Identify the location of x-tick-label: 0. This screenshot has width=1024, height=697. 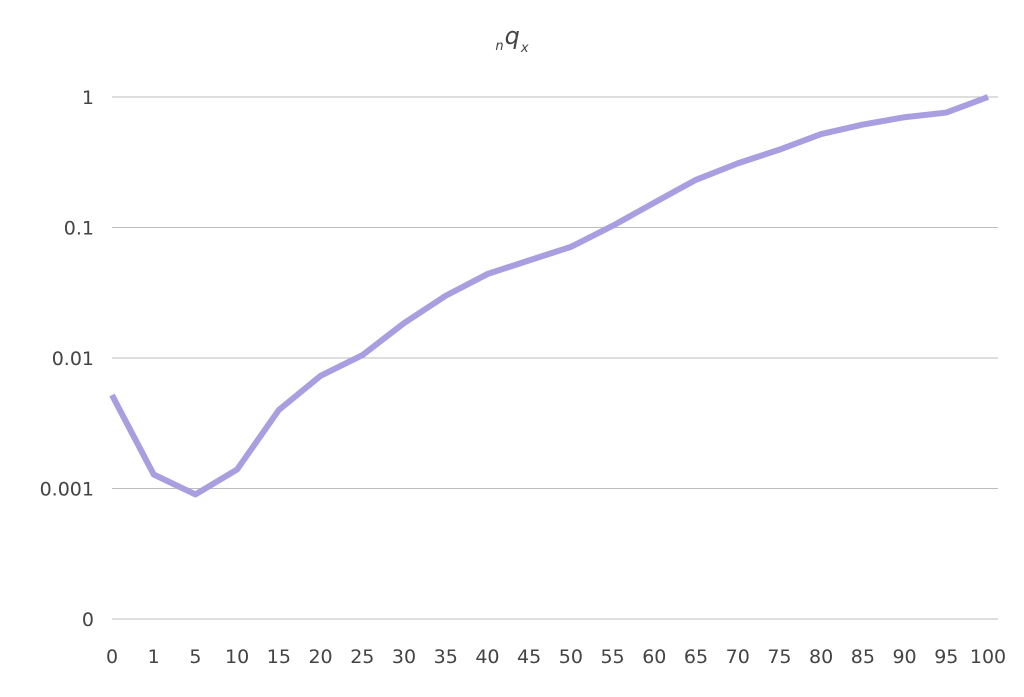
(112, 657).